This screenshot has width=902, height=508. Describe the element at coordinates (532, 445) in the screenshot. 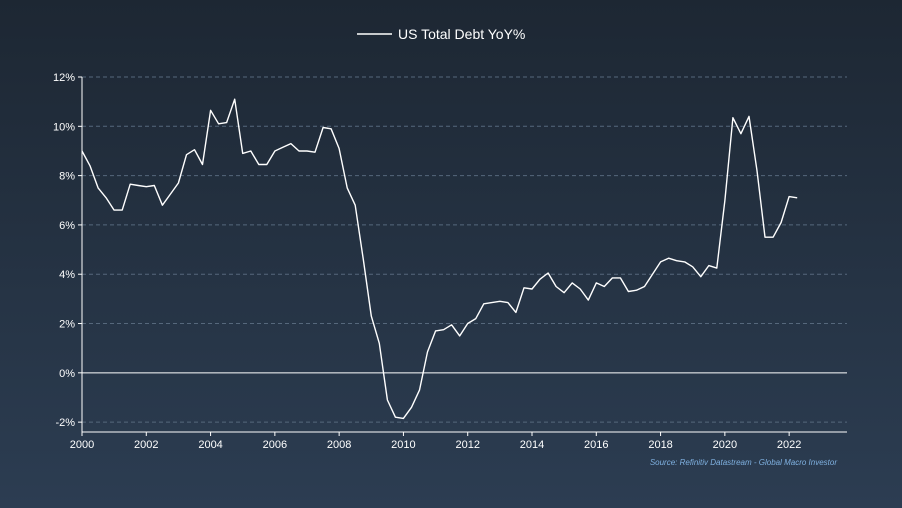

I see `x-tick-label: 2014` at that location.